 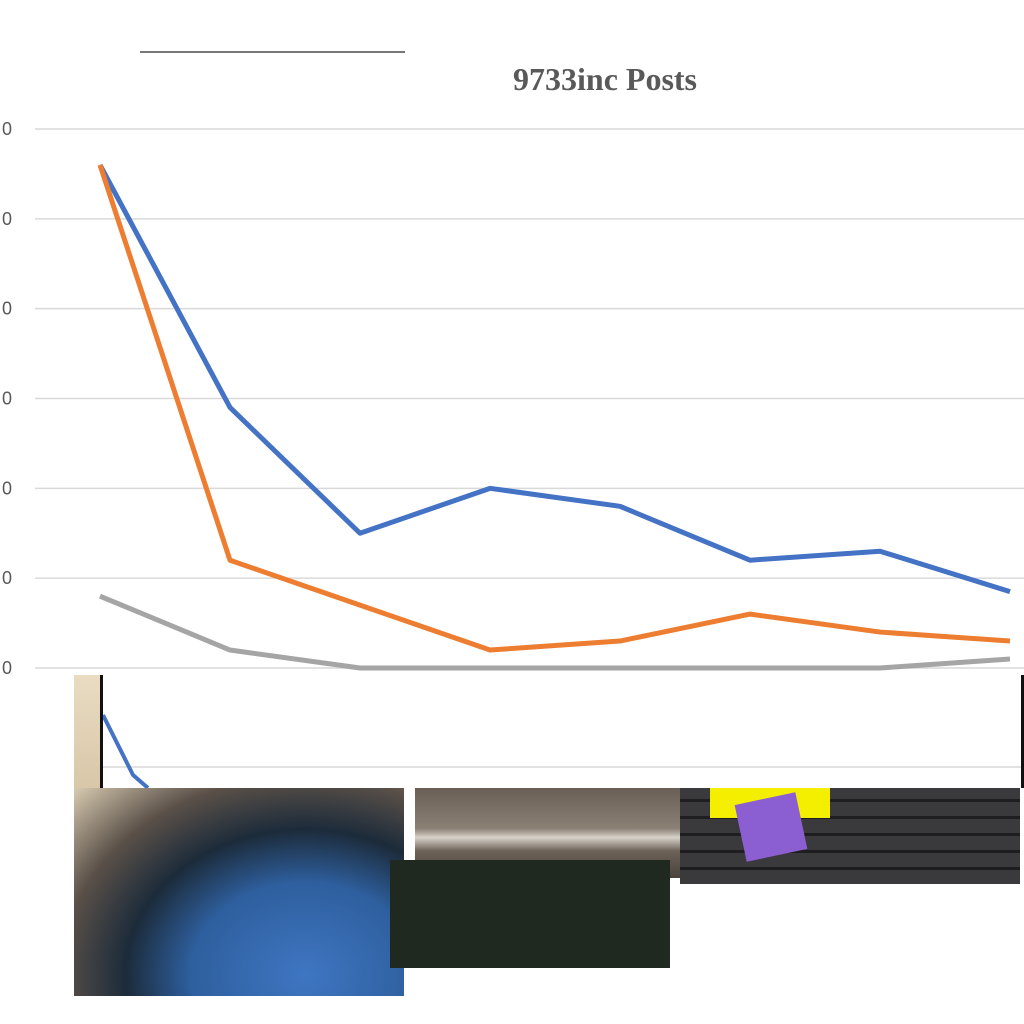 I want to click on handwritten-note-photo, so click(x=89, y=732).